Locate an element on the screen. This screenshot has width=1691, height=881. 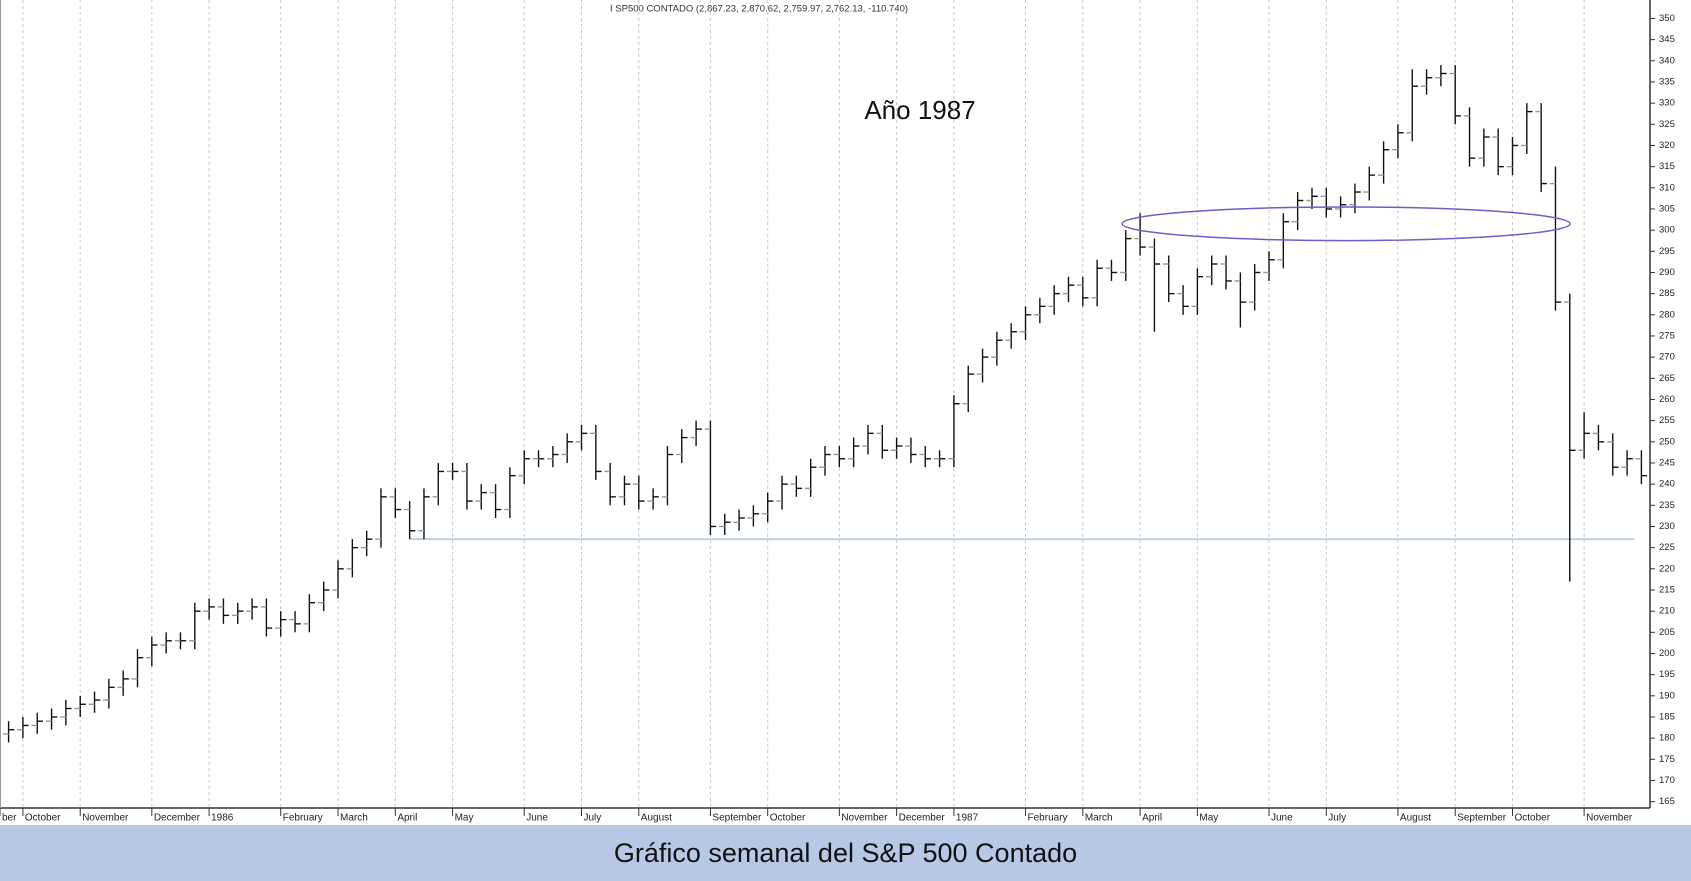
y-tick-label: 230 is located at coordinates (1667, 526).